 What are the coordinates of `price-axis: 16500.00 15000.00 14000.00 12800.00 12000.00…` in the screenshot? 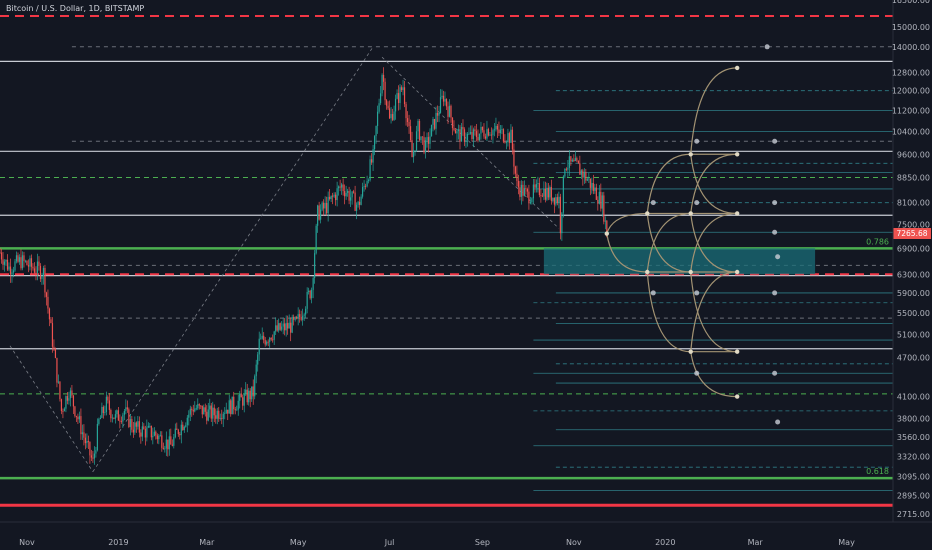 It's located at (911, 261).